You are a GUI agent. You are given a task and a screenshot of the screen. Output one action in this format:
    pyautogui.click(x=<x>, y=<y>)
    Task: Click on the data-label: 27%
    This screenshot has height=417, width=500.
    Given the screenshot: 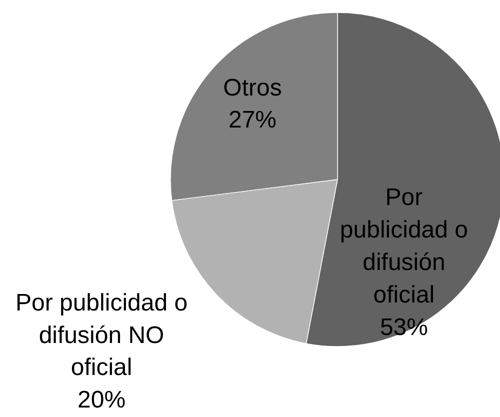 What is the action you would take?
    pyautogui.click(x=252, y=120)
    